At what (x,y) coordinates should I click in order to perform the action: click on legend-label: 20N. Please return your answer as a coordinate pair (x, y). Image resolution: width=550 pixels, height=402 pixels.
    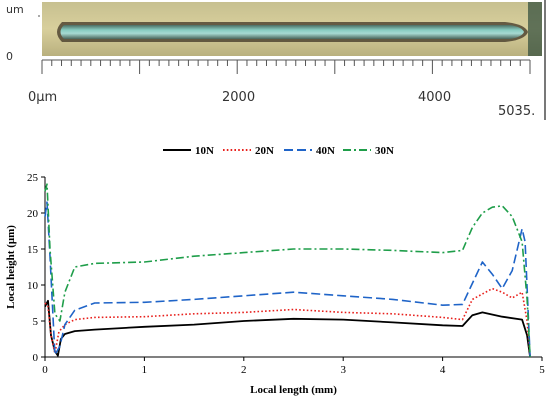
    Looking at the image, I should click on (264, 151).